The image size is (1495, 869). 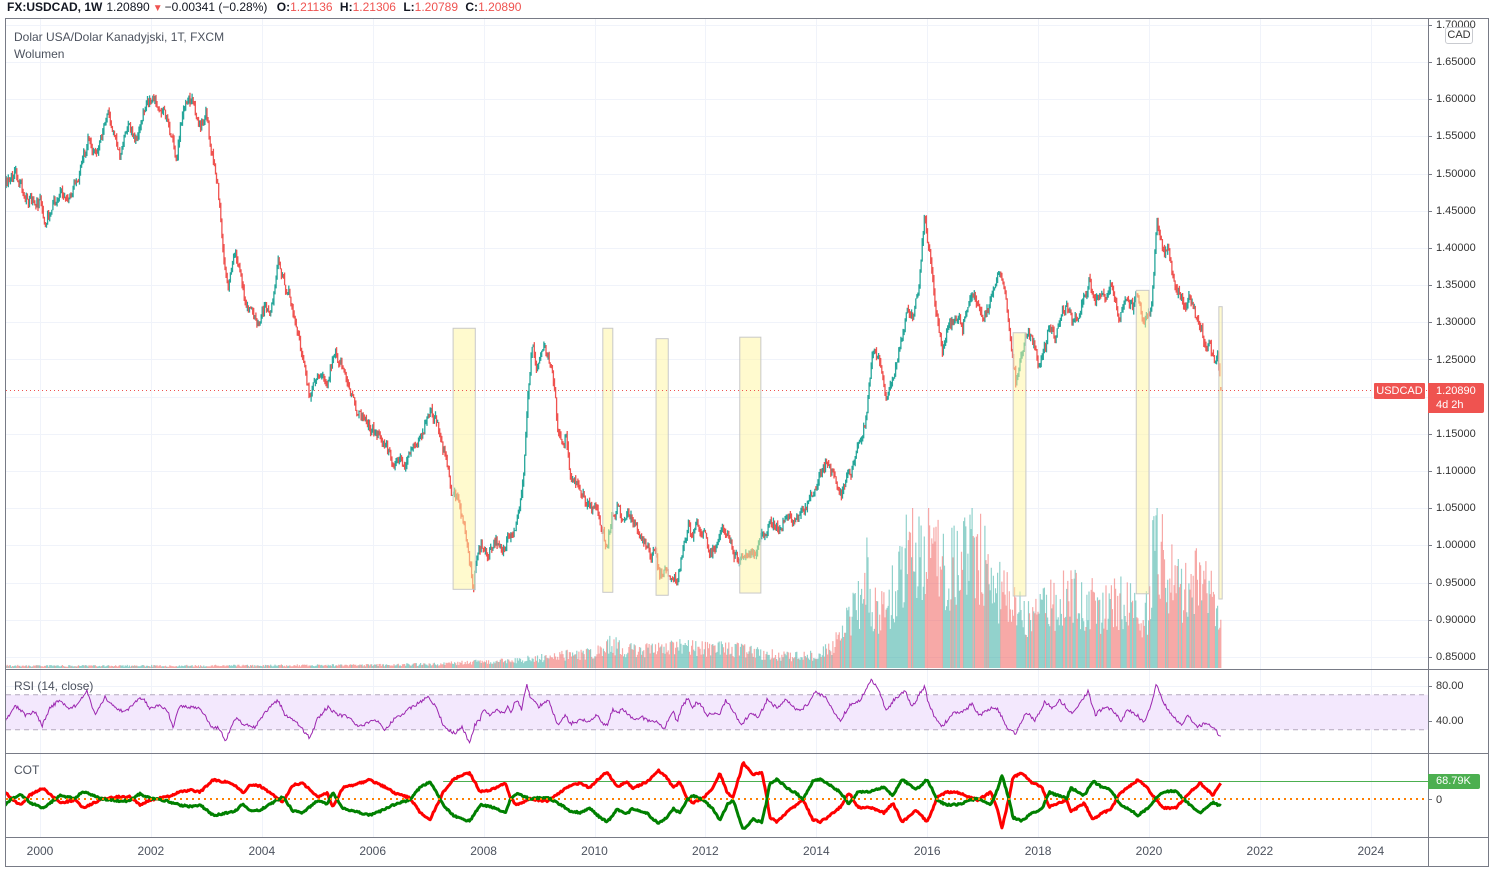 What do you see at coordinates (1450, 686) in the screenshot?
I see `rsi-axis-label: 80.00` at bounding box center [1450, 686].